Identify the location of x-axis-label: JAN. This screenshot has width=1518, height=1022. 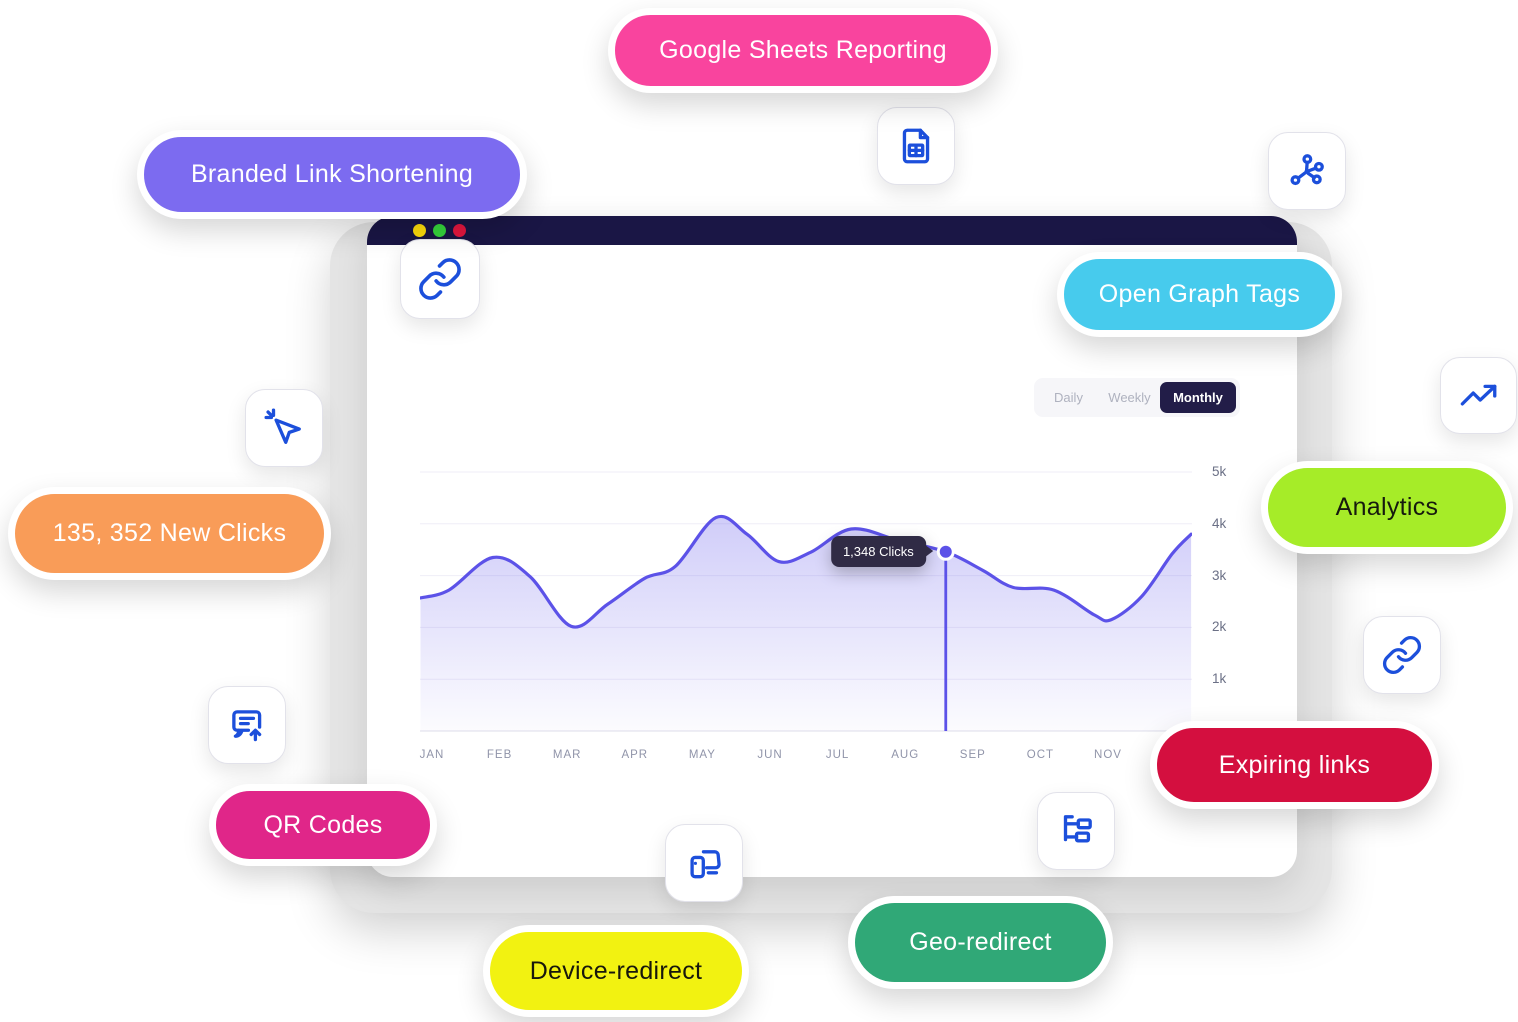
(432, 755).